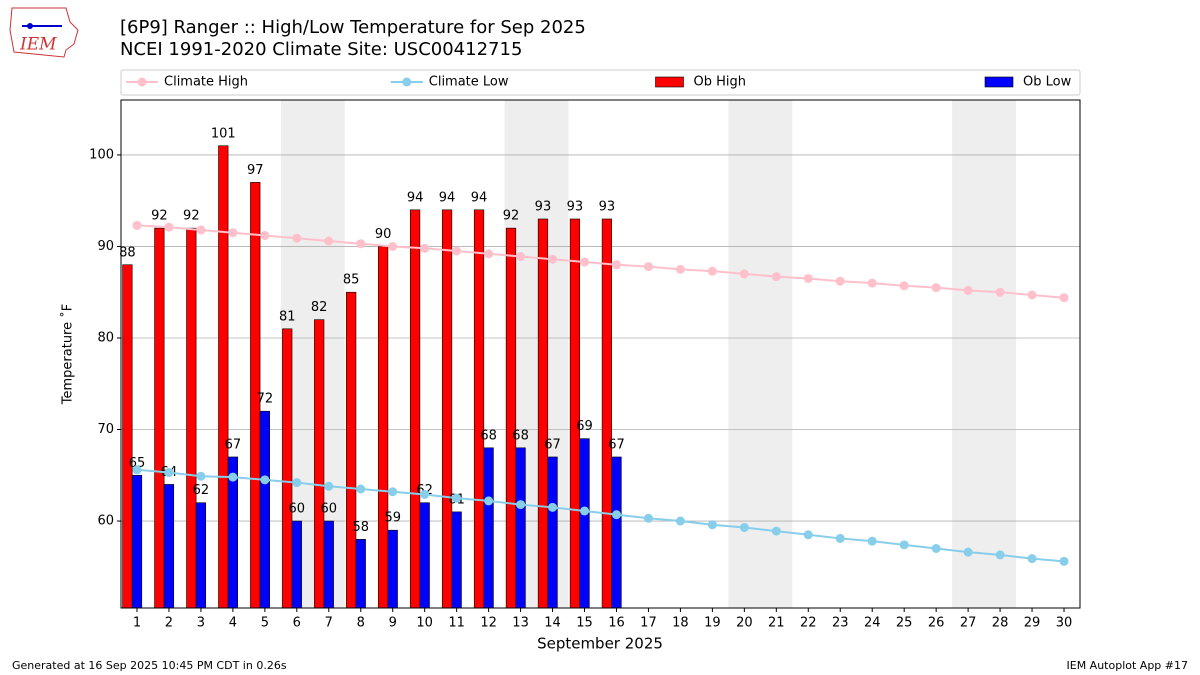  What do you see at coordinates (169, 623) in the screenshot?
I see `x-tick-label: 2` at bounding box center [169, 623].